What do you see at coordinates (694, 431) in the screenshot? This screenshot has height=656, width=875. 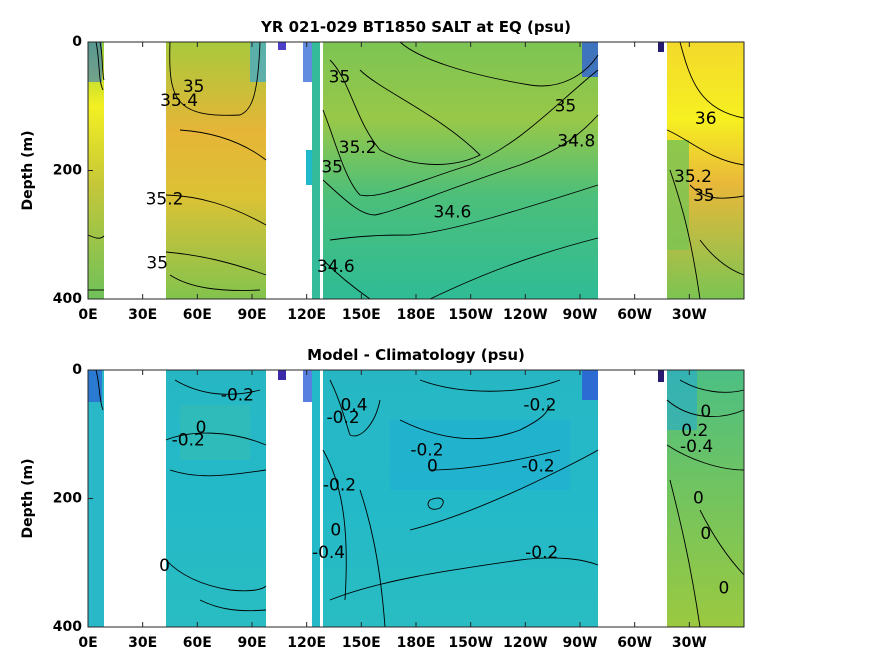 I see `contour-label: 0.2` at bounding box center [694, 431].